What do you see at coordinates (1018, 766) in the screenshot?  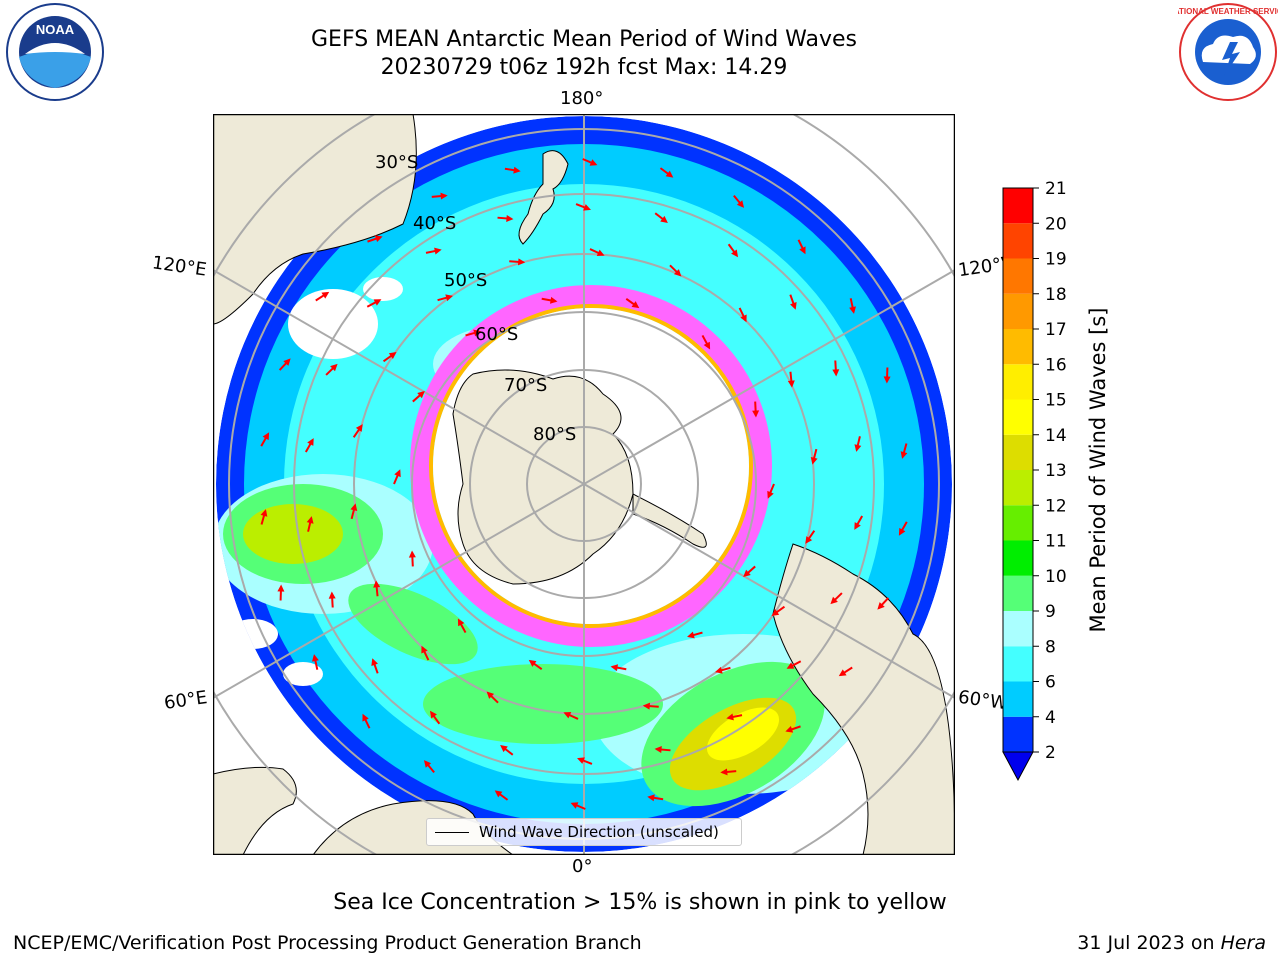 I see `colorbar-extend-arrow` at bounding box center [1018, 766].